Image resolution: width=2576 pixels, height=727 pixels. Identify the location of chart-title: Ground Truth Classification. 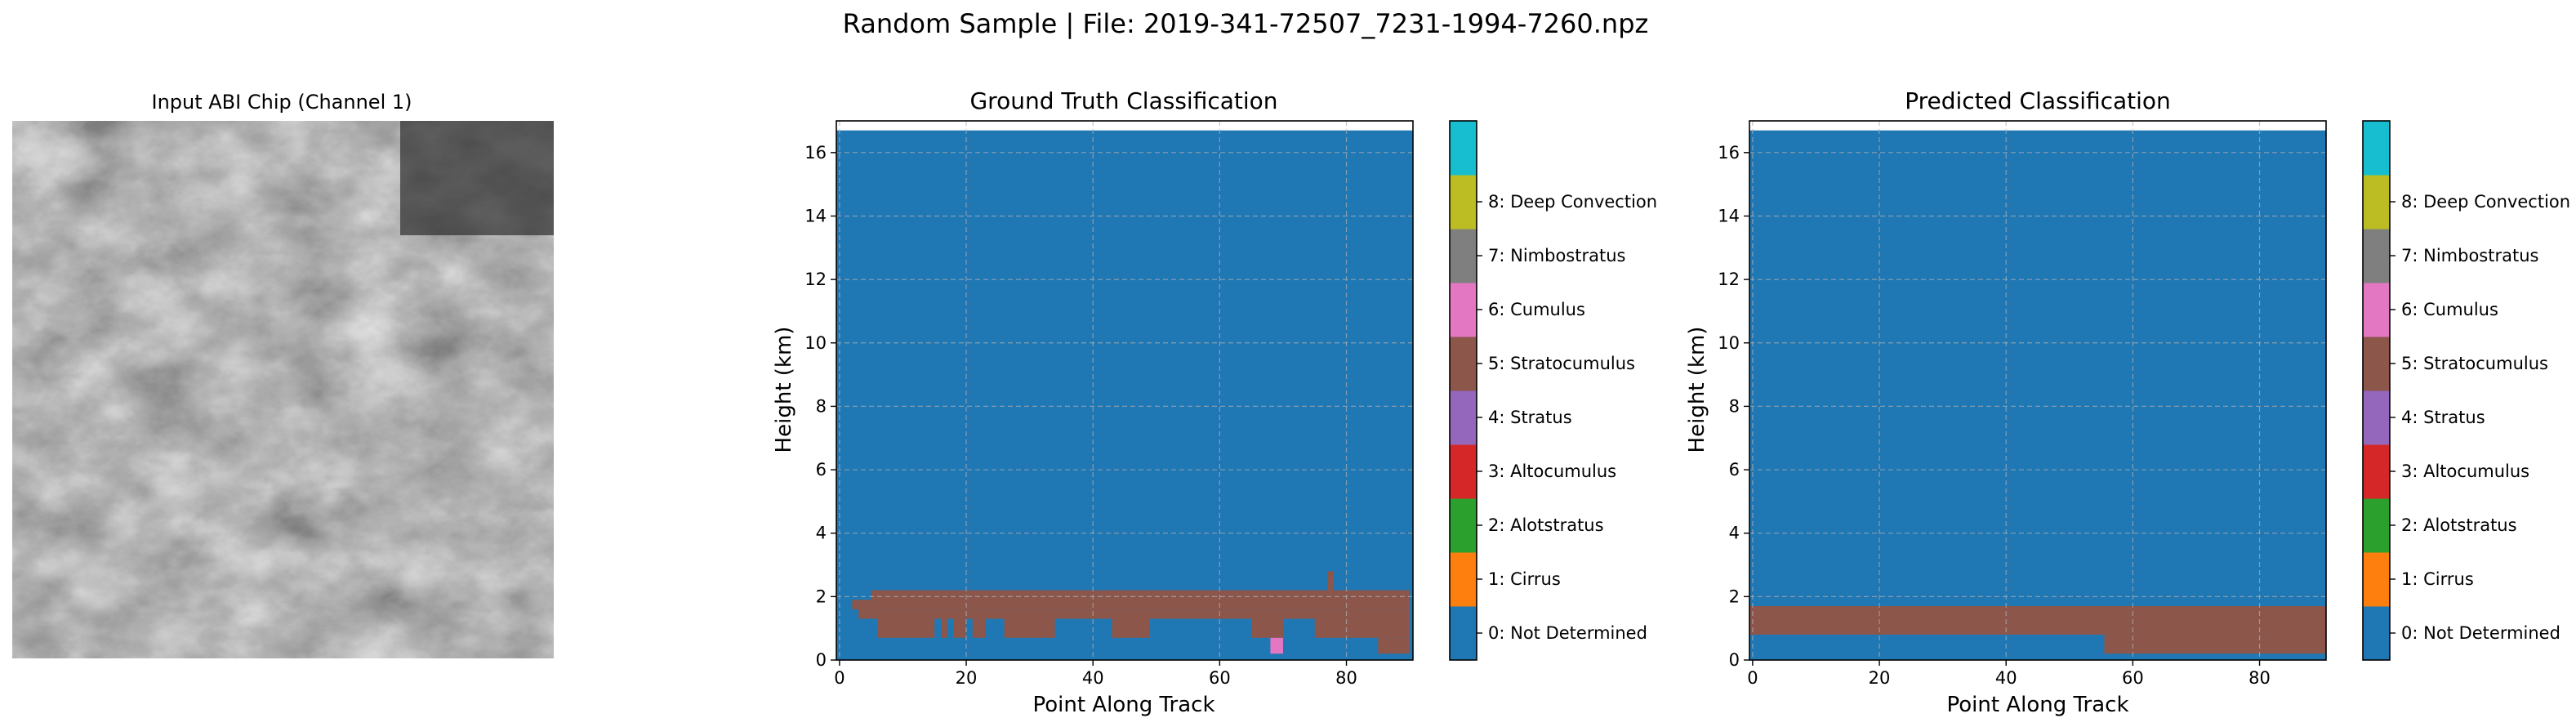
(1123, 100).